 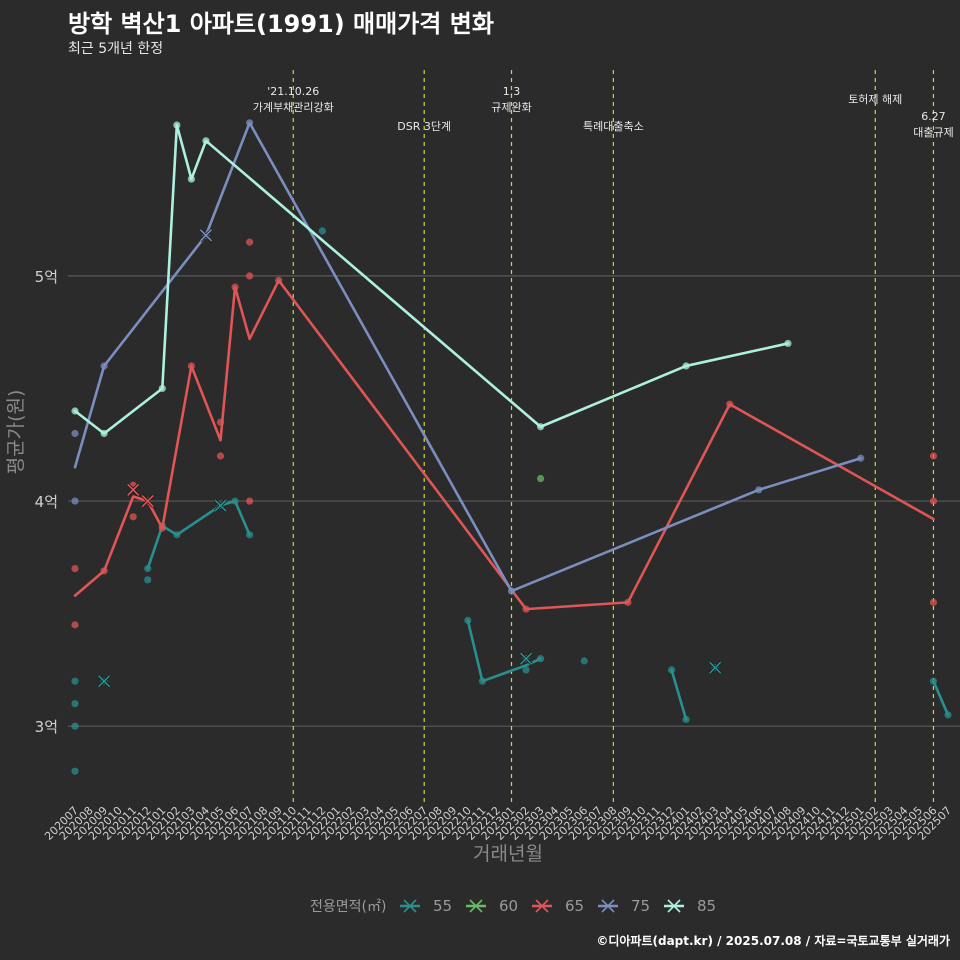 I want to click on legend-label: 75, so click(x=640, y=906).